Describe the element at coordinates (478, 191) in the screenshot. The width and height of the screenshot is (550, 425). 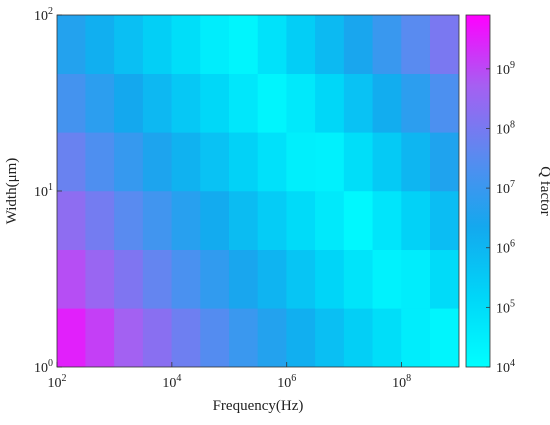
I see `colorbar` at that location.